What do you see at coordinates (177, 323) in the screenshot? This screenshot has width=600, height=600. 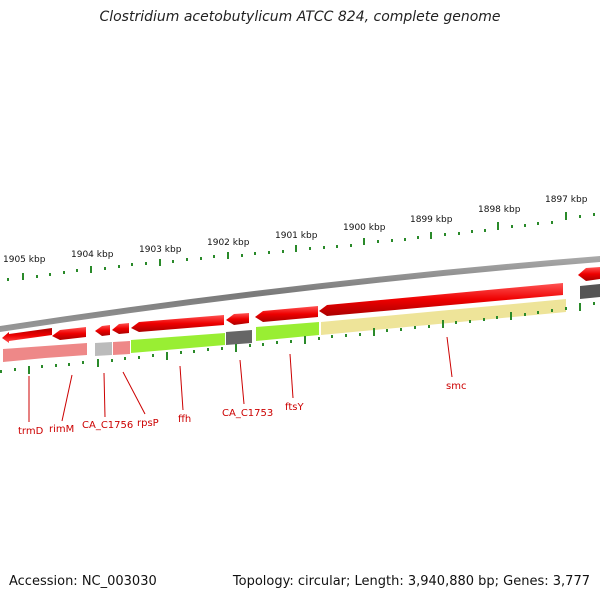 I see `gene-arrow-ffh` at bounding box center [177, 323].